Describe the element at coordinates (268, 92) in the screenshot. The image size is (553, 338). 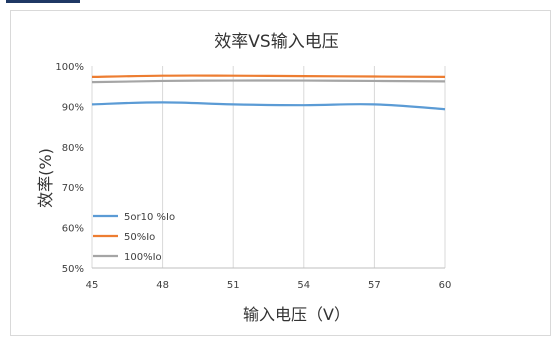
I see `series-lines` at that location.